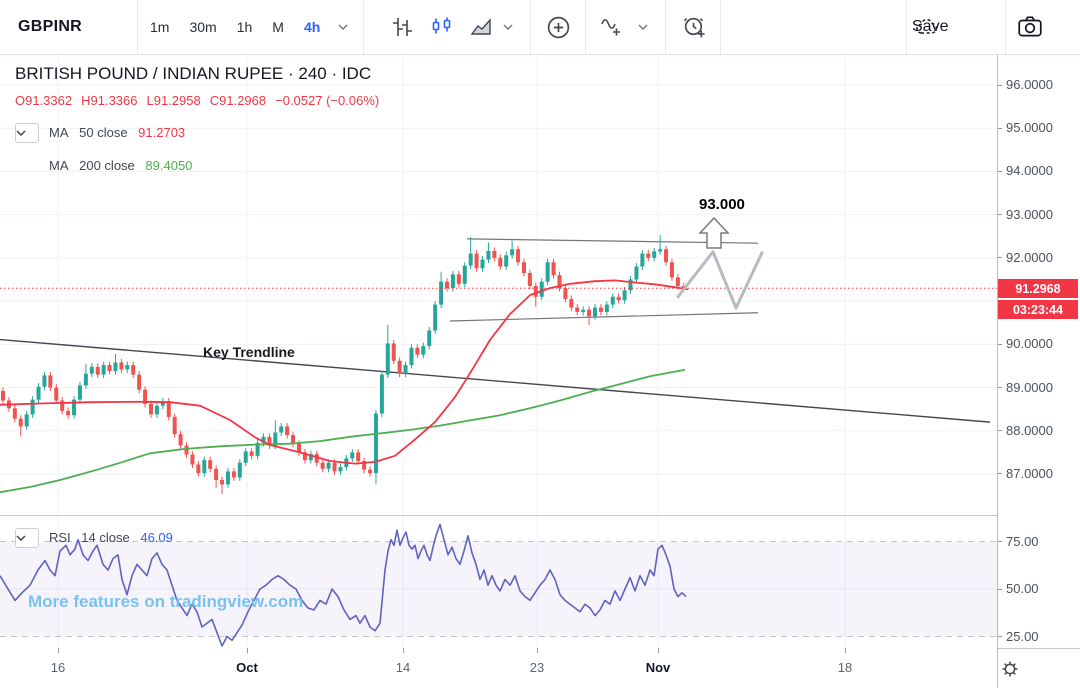  Describe the element at coordinates (540, 515) in the screenshot. I see `pane-separator` at that location.